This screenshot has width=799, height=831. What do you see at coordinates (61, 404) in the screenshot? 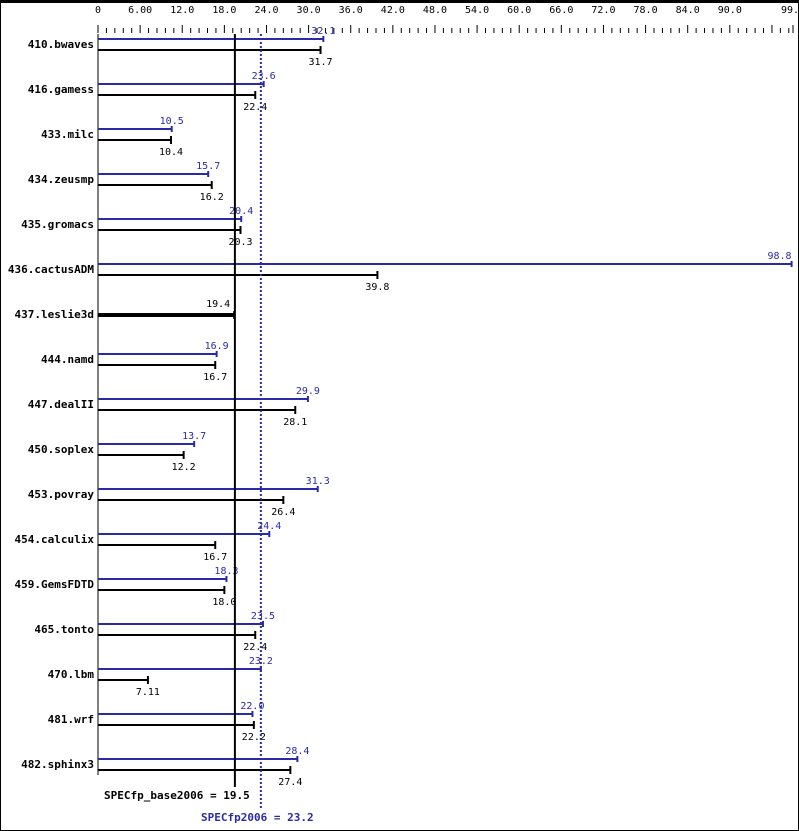
I see `category-label: 447.dealII` at bounding box center [61, 404].